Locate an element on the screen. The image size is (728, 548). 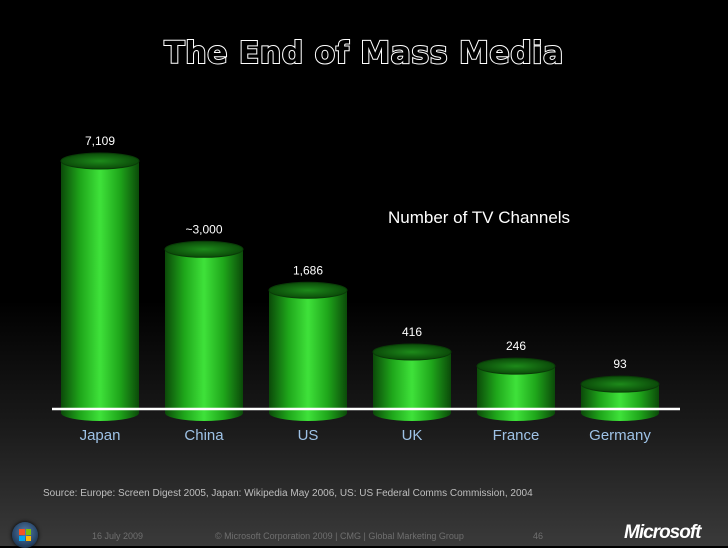
bar-germany is located at coordinates (620, 398).